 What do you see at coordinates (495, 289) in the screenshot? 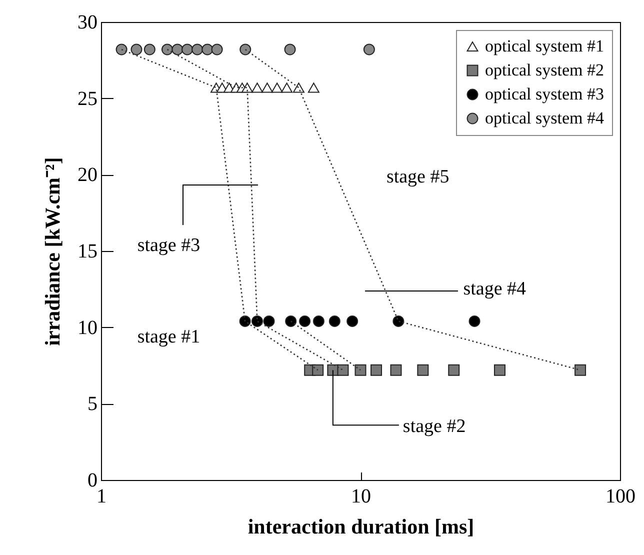
I see `annotation: stage #4` at bounding box center [495, 289].